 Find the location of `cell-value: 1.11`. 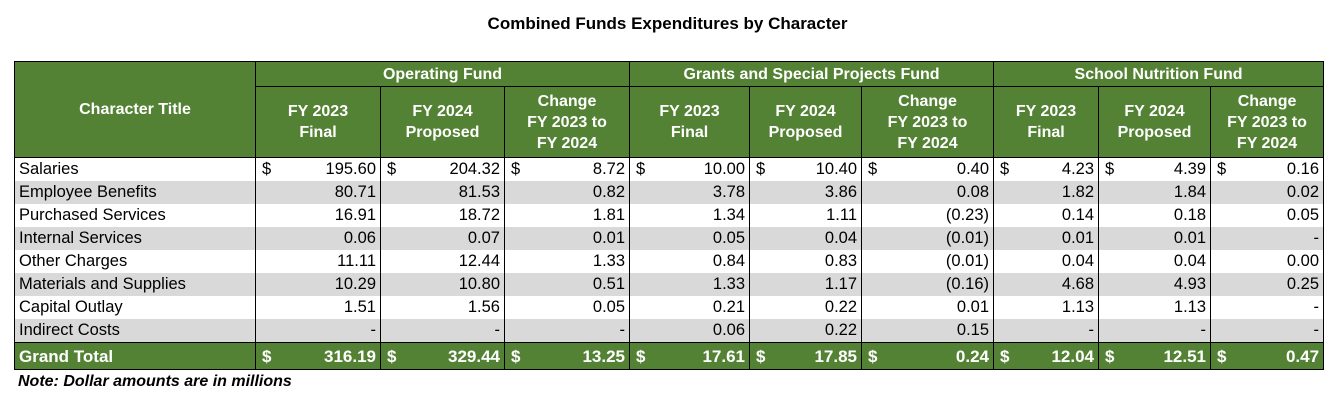

cell-value: 1.11 is located at coordinates (842, 215).